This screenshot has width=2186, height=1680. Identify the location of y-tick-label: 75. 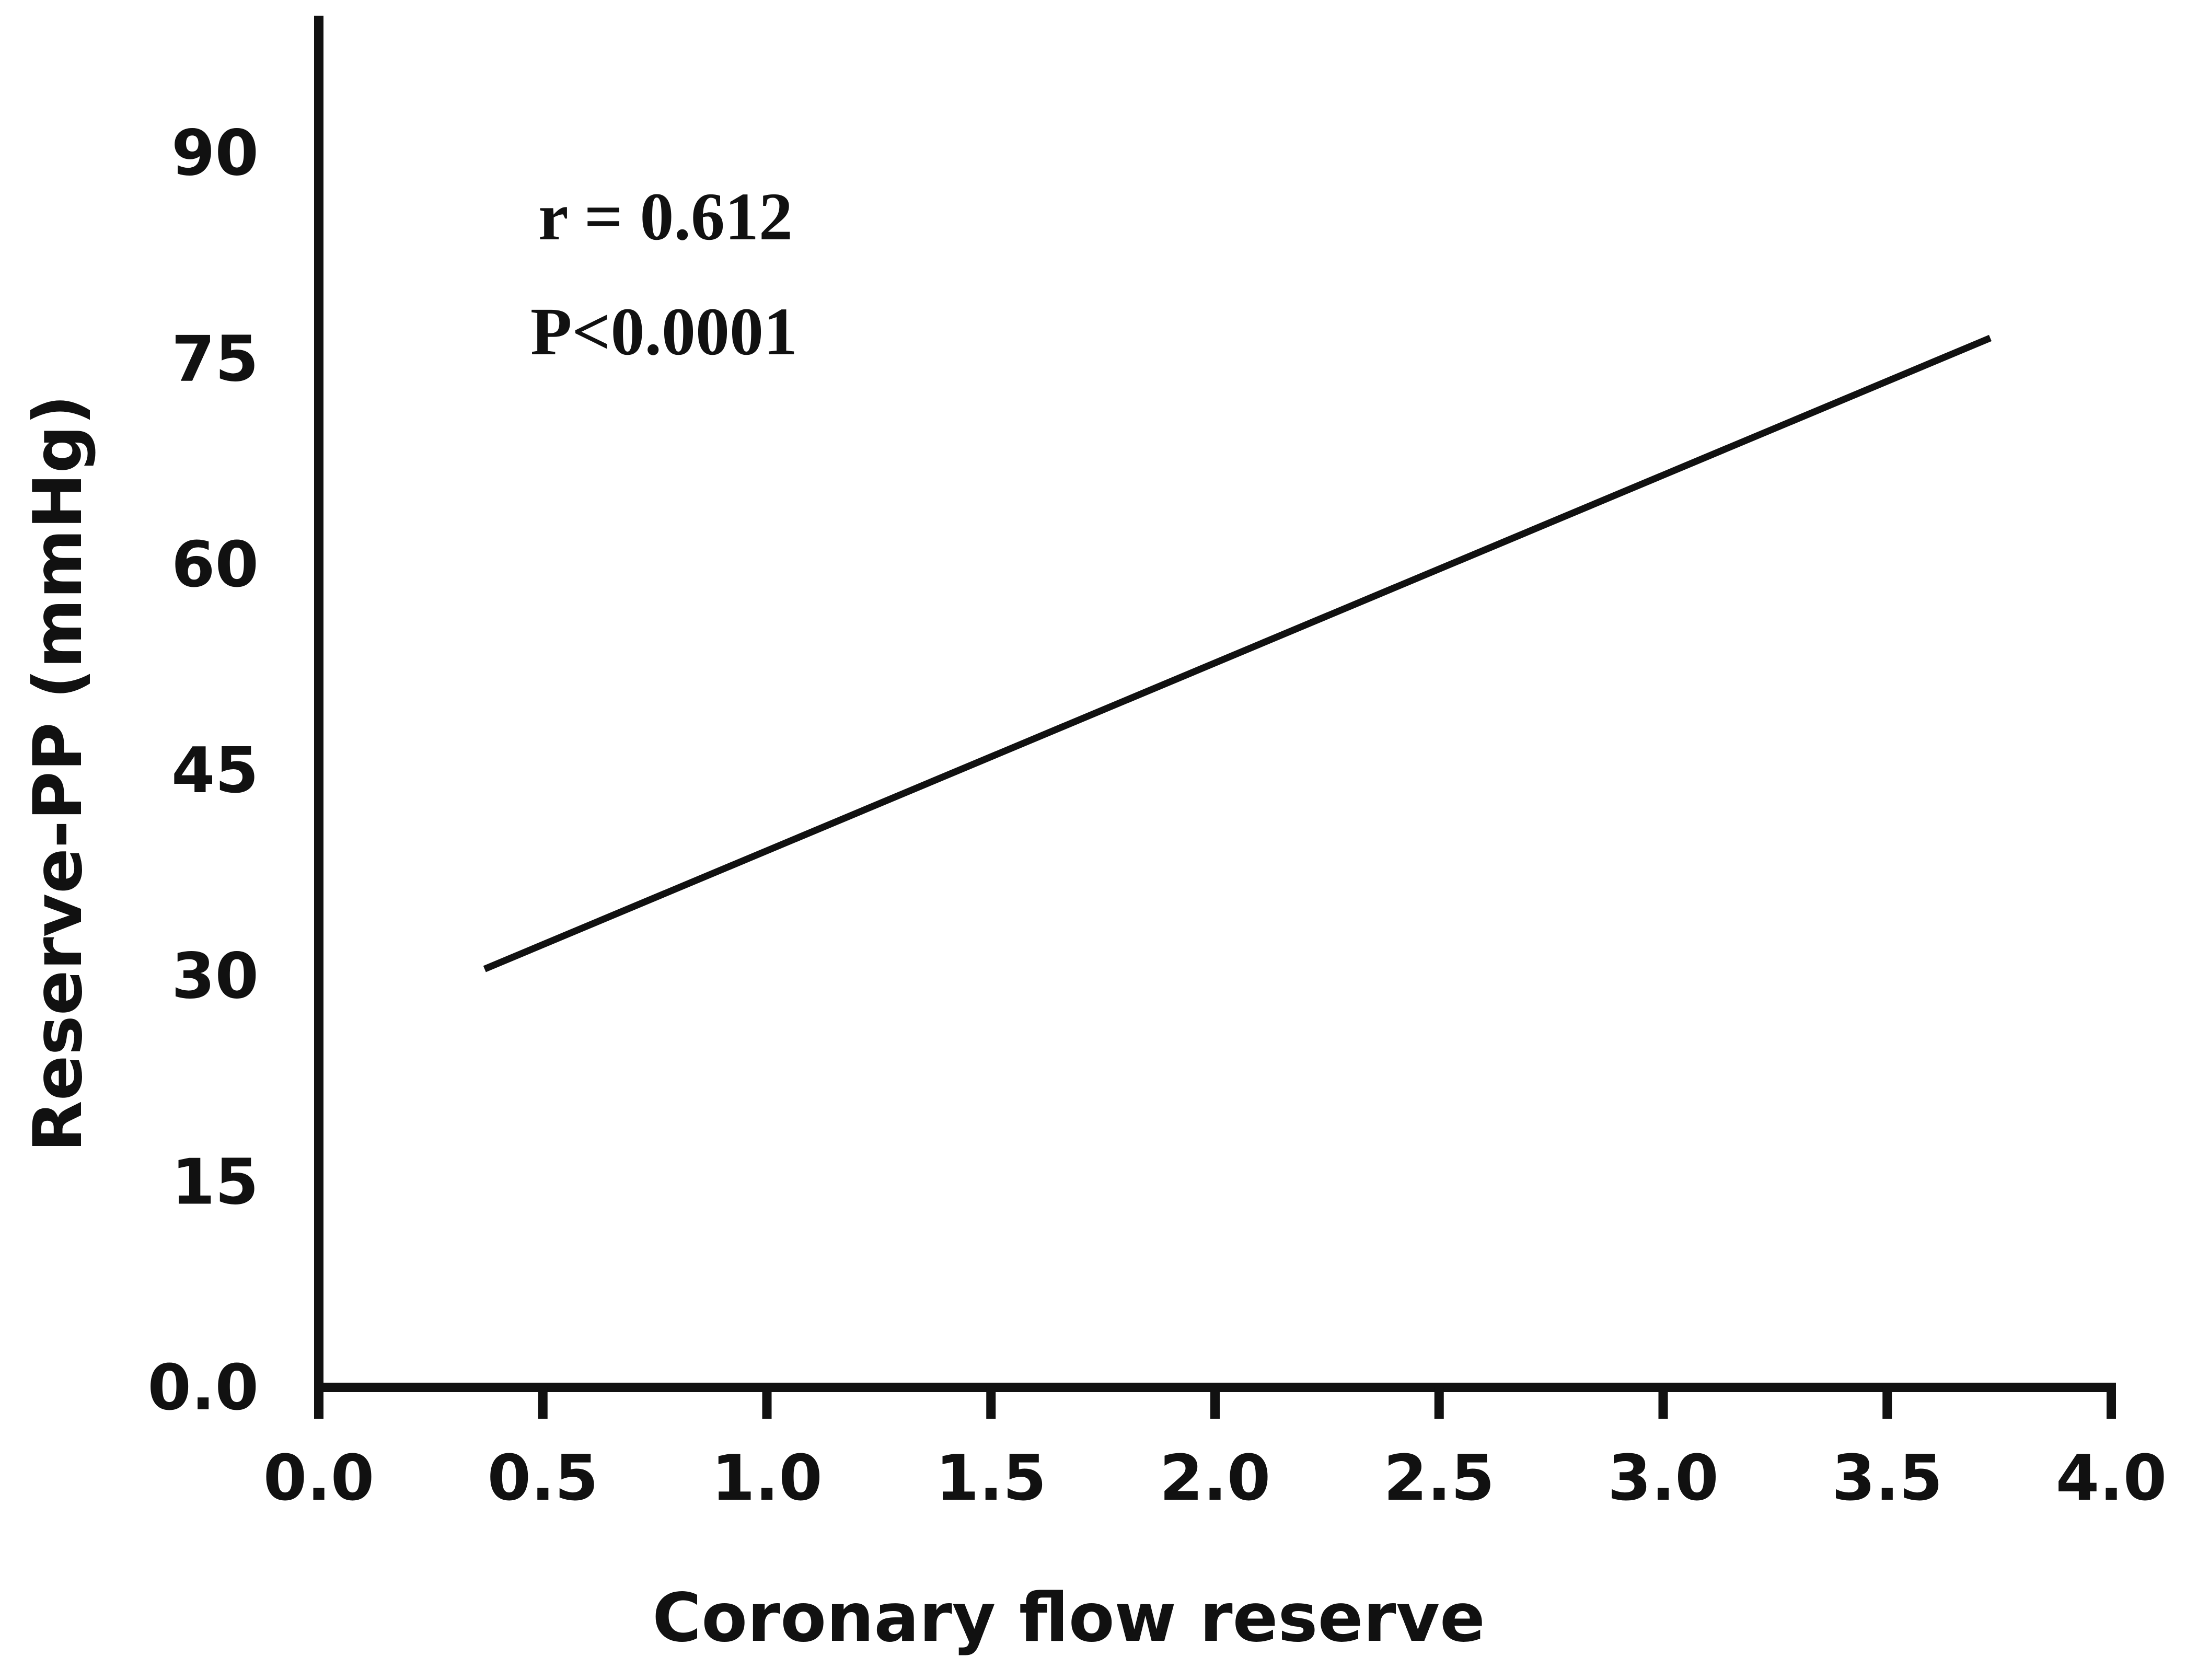
(215, 360).